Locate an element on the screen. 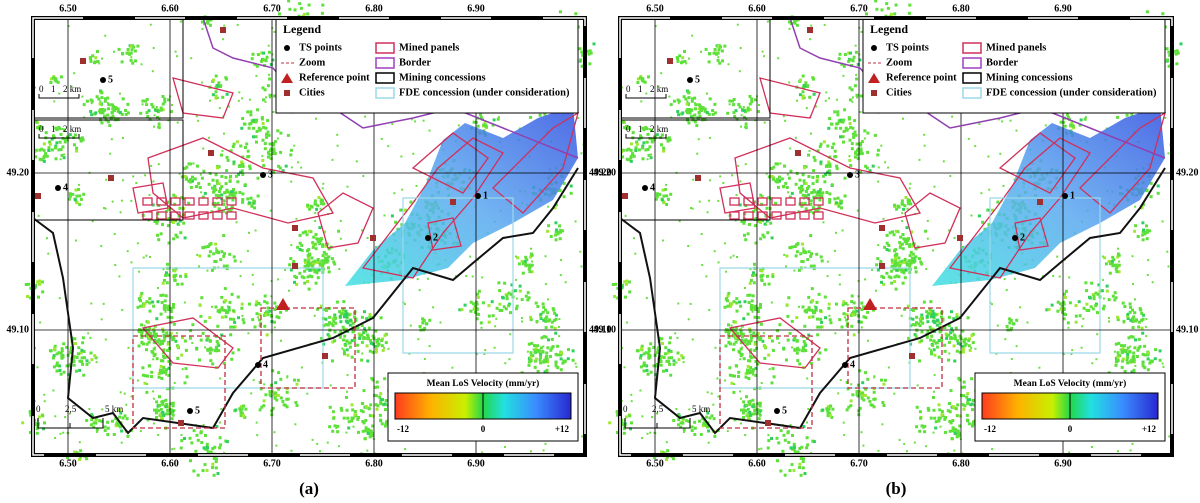  mined-panel is located at coordinates (189, 201).